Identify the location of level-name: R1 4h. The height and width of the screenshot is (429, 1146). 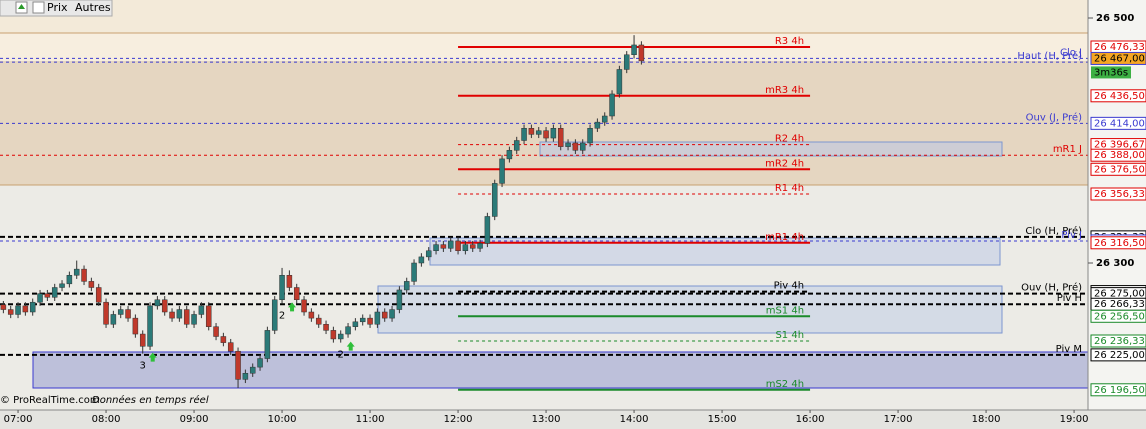
(789, 188).